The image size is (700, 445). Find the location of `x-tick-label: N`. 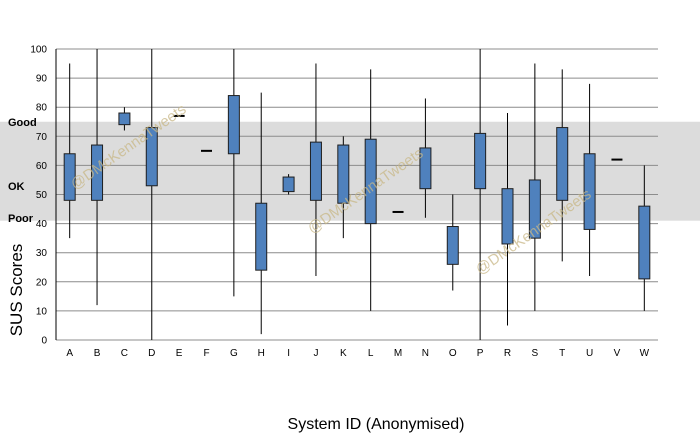

x-tick-label: N is located at coordinates (425, 353).